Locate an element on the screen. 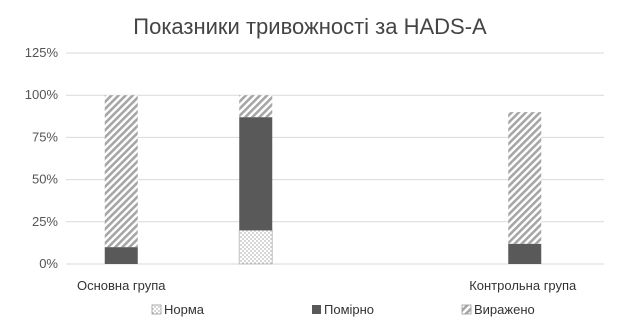 The height and width of the screenshot is (322, 621). legend-item: Помірно is located at coordinates (343, 309).